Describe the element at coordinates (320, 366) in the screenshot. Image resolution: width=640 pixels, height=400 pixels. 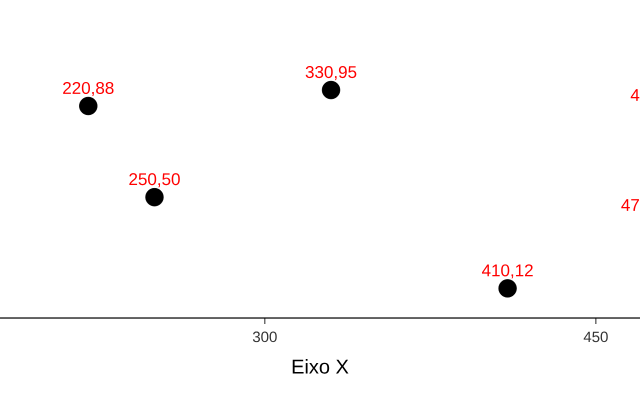
I see `x-axis-title: Eixo X` at that location.